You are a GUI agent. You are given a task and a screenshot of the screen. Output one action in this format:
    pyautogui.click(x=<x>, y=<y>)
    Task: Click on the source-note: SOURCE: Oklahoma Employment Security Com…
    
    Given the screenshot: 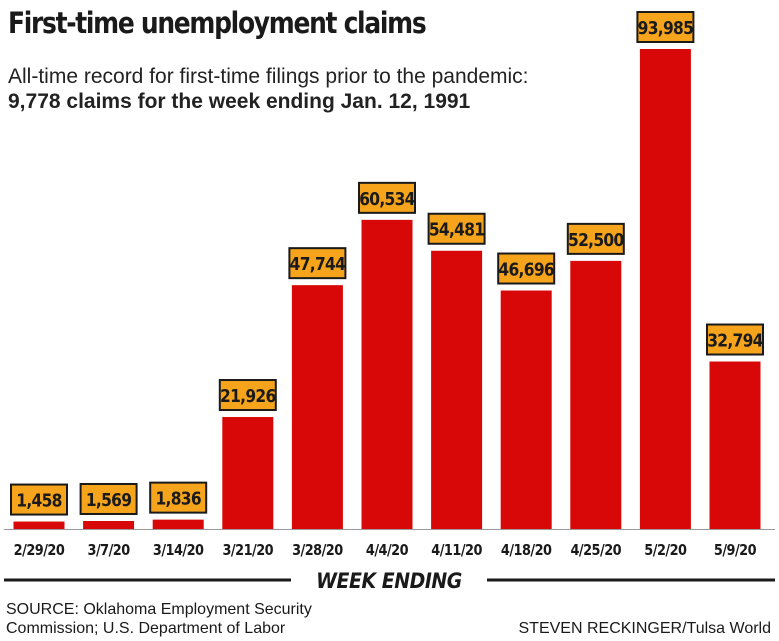 What is the action you would take?
    pyautogui.click(x=159, y=619)
    